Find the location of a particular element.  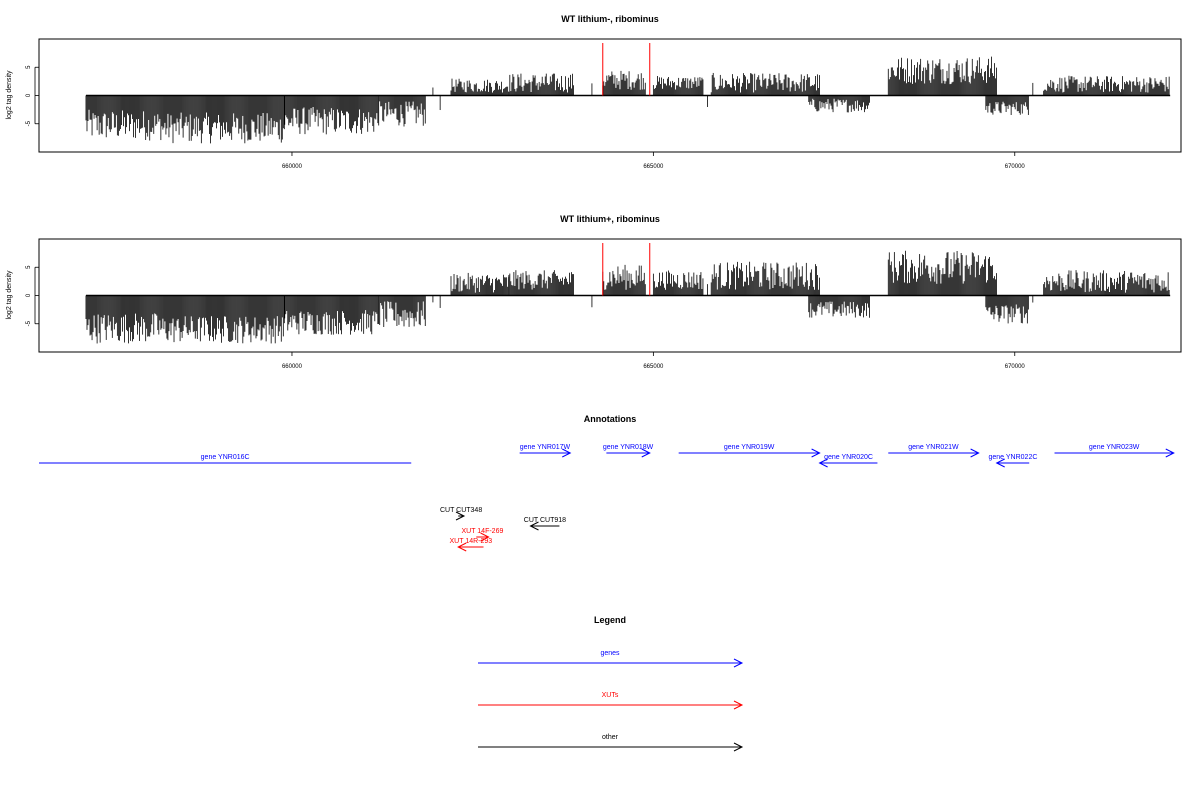

feature-label: gene YNR021W is located at coordinates (933, 447).